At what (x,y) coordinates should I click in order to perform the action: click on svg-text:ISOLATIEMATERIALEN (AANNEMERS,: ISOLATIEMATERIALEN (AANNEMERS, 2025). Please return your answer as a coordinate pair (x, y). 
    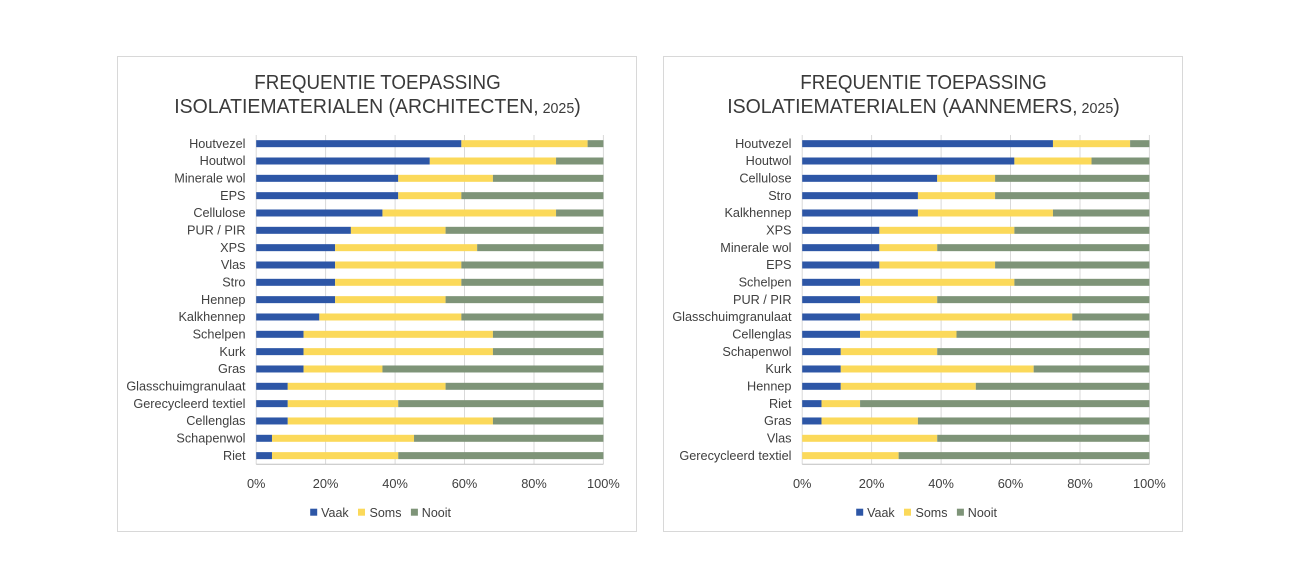
    Looking at the image, I should click on (923, 107).